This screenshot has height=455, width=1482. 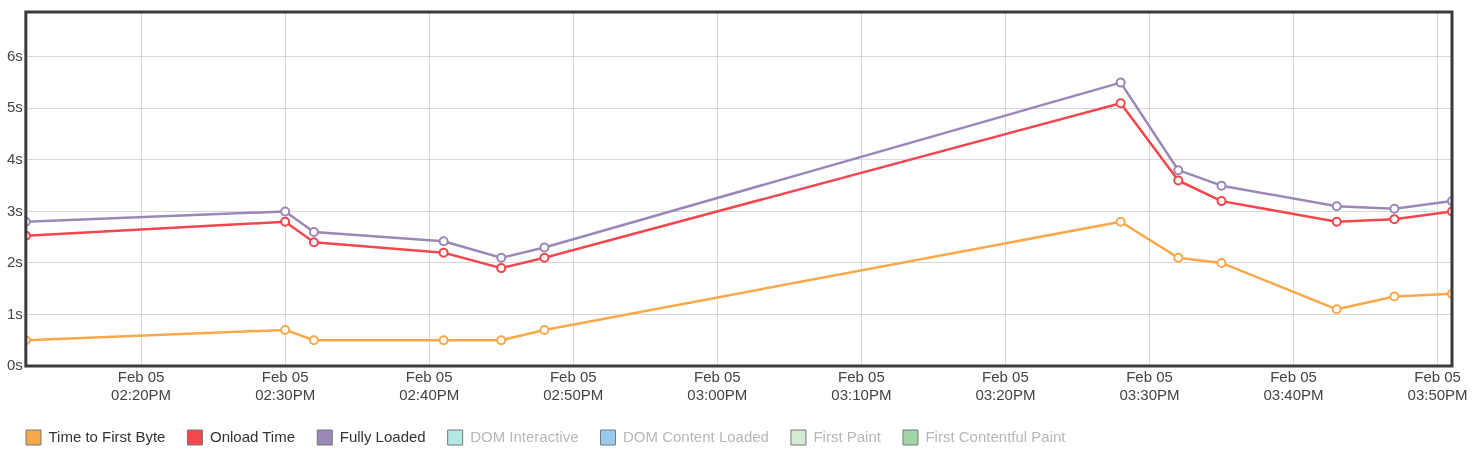 I want to click on x-tick-label: Feb 05 03:40PM, so click(x=1293, y=386).